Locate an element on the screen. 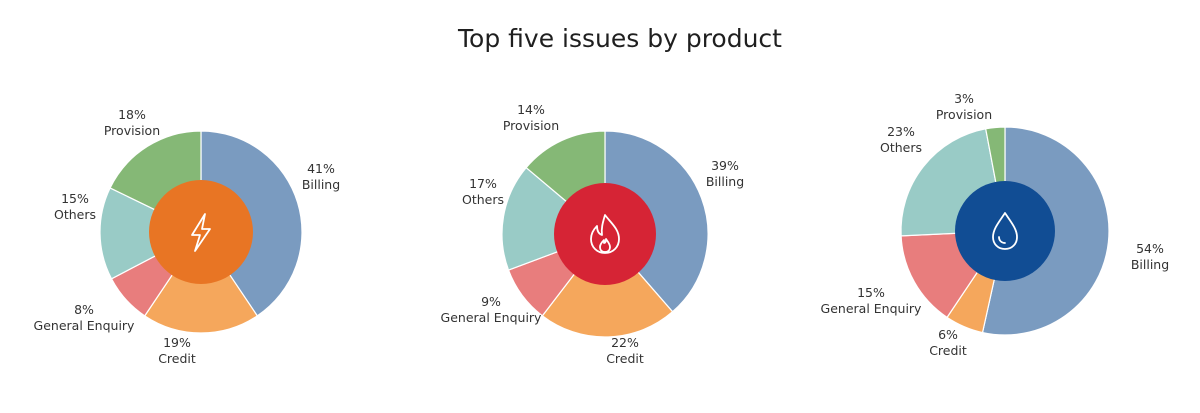  slice-percent-label: 18% is located at coordinates (132, 114).